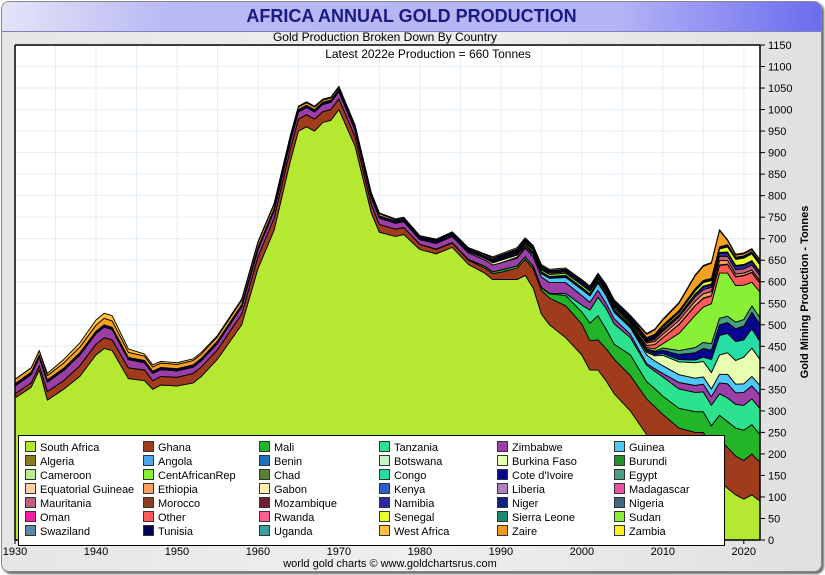  Describe the element at coordinates (96, 552) in the screenshot. I see `x-tick-label: 1940` at that location.